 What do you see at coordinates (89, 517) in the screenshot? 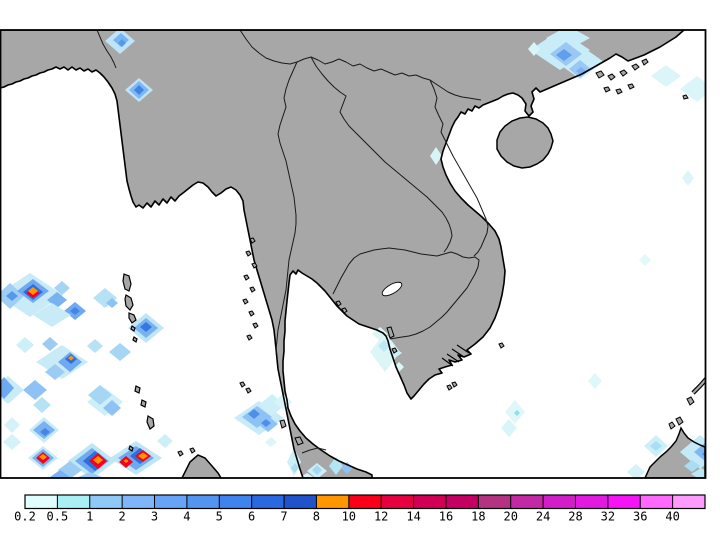
I see `colorbar-label: 1` at bounding box center [89, 517].